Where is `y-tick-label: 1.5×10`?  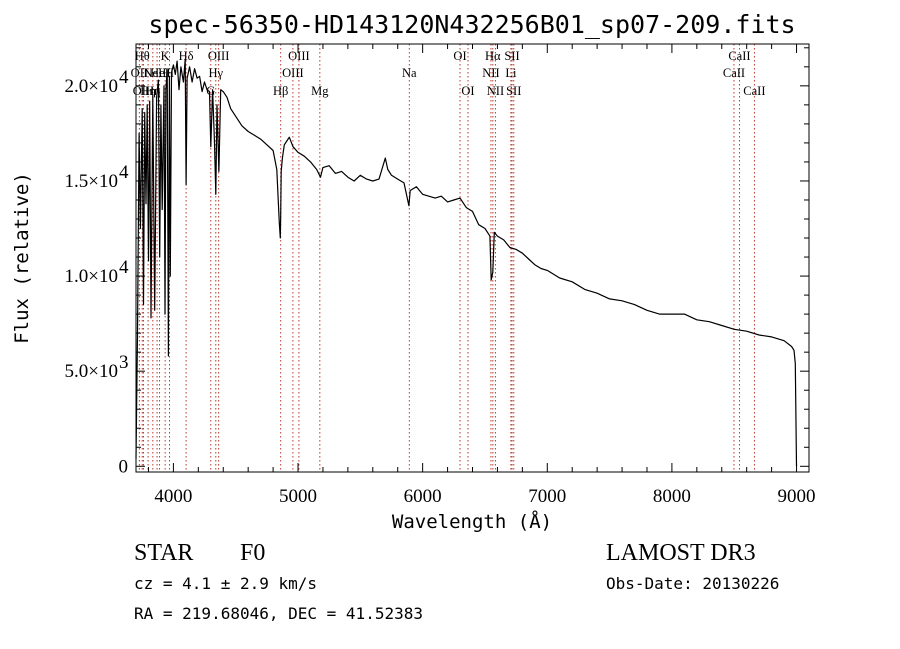 y-tick-label: 1.5×10 is located at coordinates (91, 181).